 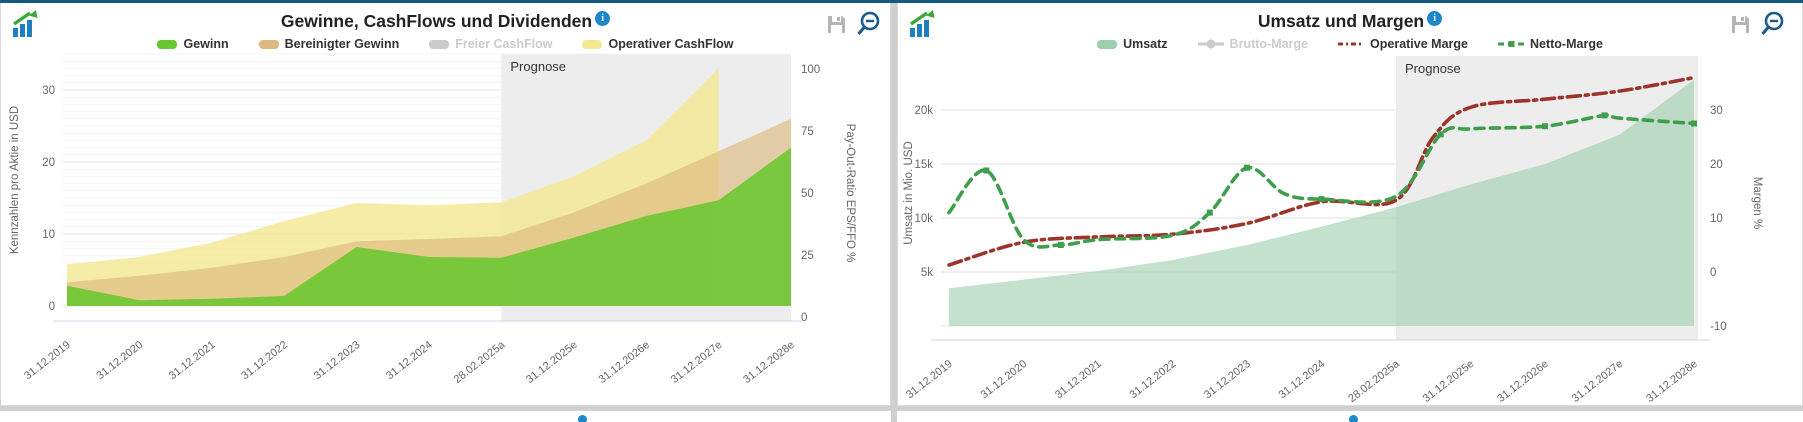 I want to click on chart-title: Gewinne, CashFlows und Dividenden, so click(x=436, y=21).